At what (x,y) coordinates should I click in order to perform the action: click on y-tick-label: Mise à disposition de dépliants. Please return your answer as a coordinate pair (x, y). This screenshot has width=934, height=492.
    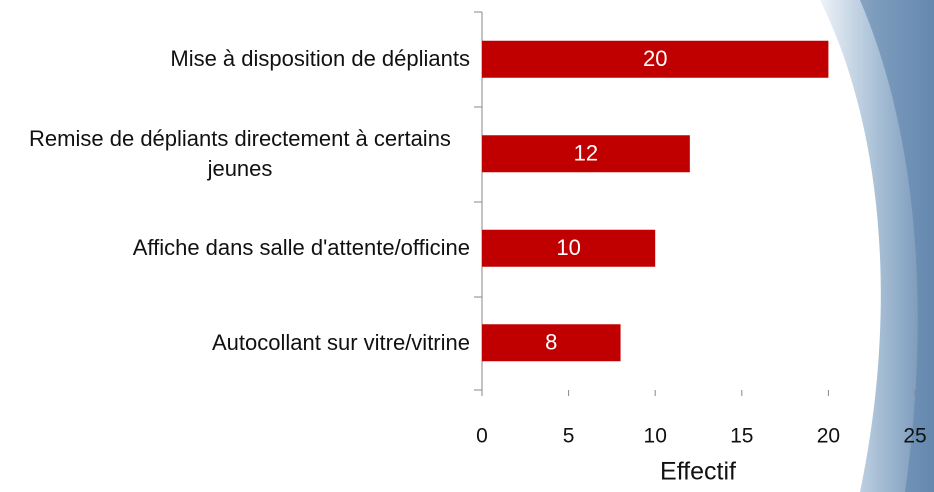
    Looking at the image, I should click on (320, 59).